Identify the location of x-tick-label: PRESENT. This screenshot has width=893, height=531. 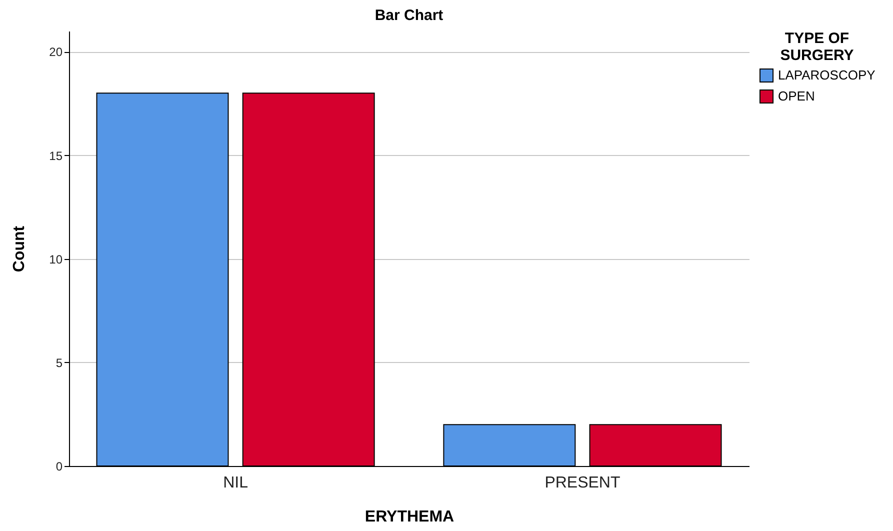
(582, 483).